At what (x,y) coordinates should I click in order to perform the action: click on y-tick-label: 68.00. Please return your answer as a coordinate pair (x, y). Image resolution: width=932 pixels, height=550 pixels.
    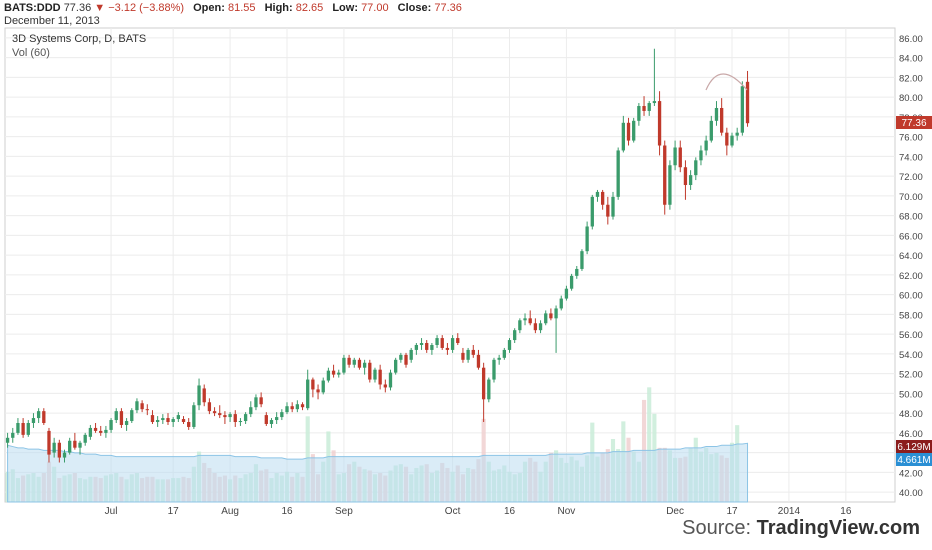
    Looking at the image, I should click on (911, 217).